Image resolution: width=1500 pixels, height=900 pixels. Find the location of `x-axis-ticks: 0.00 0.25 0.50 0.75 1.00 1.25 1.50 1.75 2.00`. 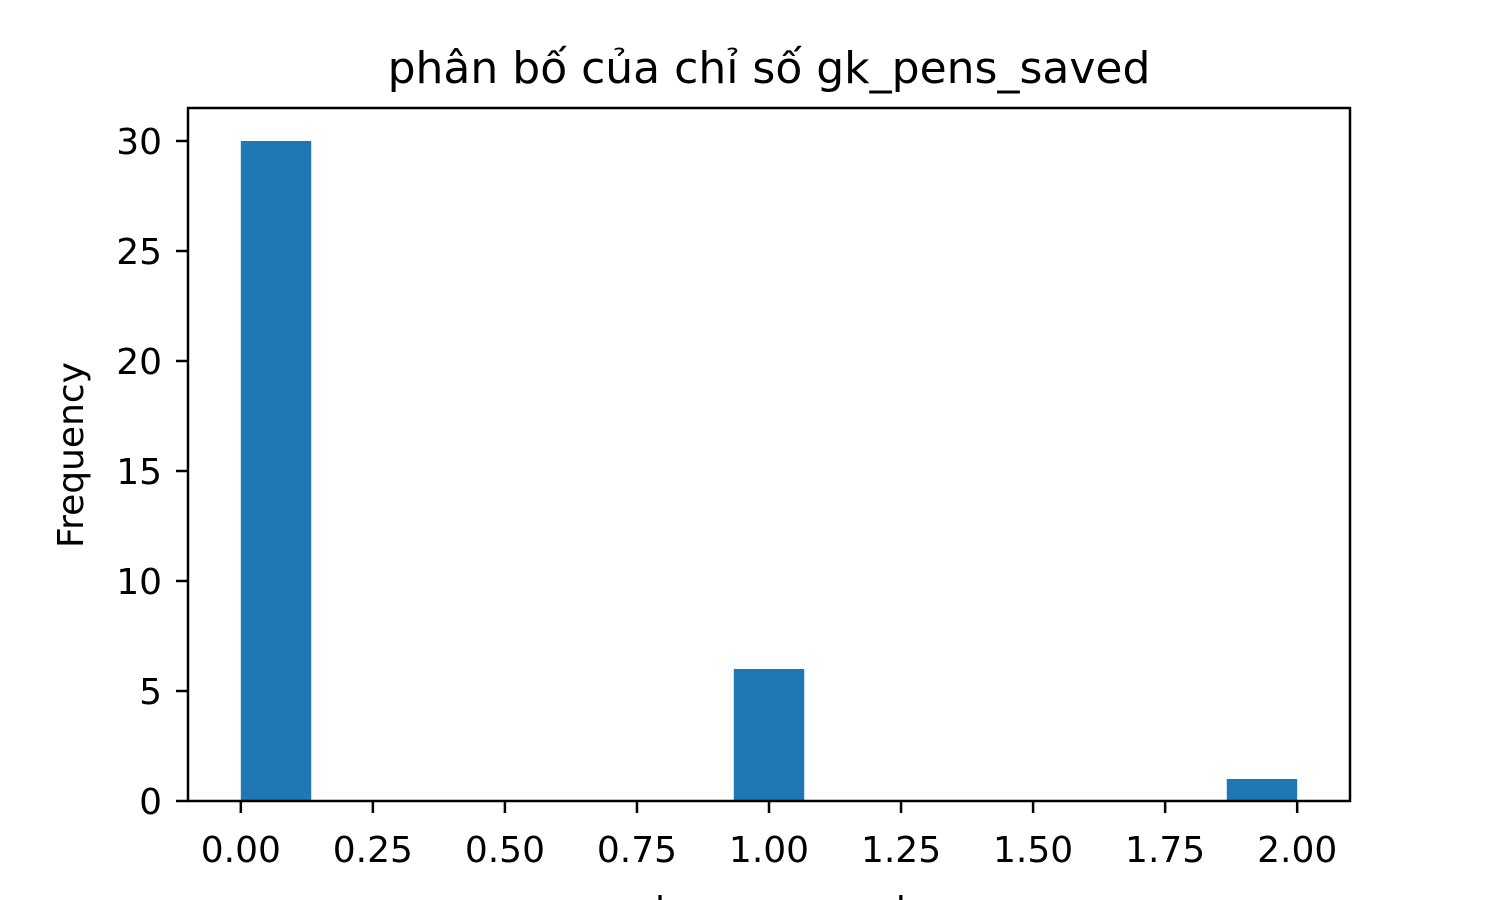

x-axis-ticks: 0.00 0.25 0.50 0.75 1.00 1.25 1.50 1.75 2.00 is located at coordinates (769, 836).